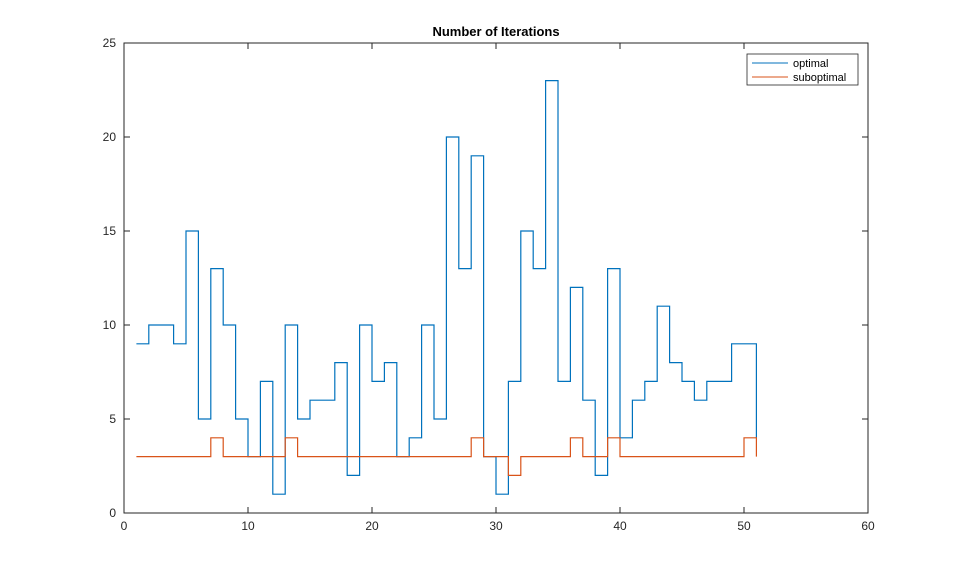  I want to click on chart-title: Number of Iterations, so click(495, 31).